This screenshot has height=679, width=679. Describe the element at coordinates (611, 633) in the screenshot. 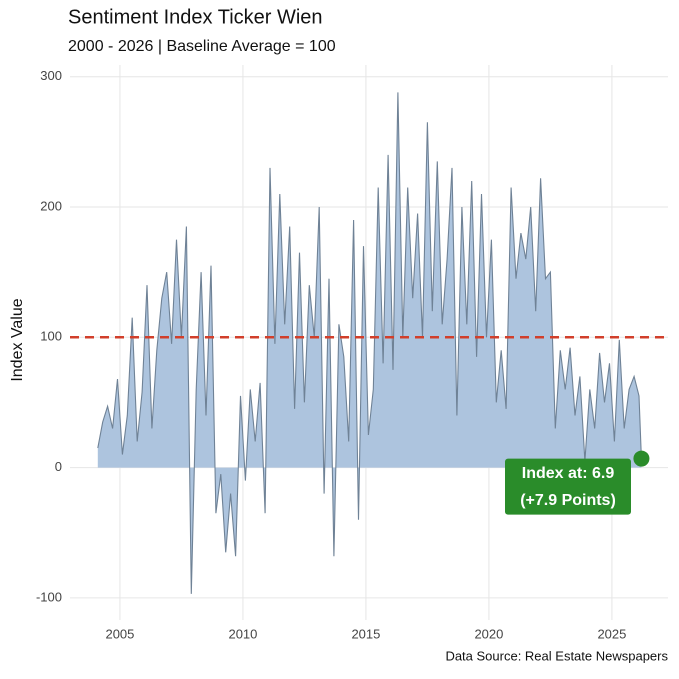

I see `x-tick-label: 2025` at that location.